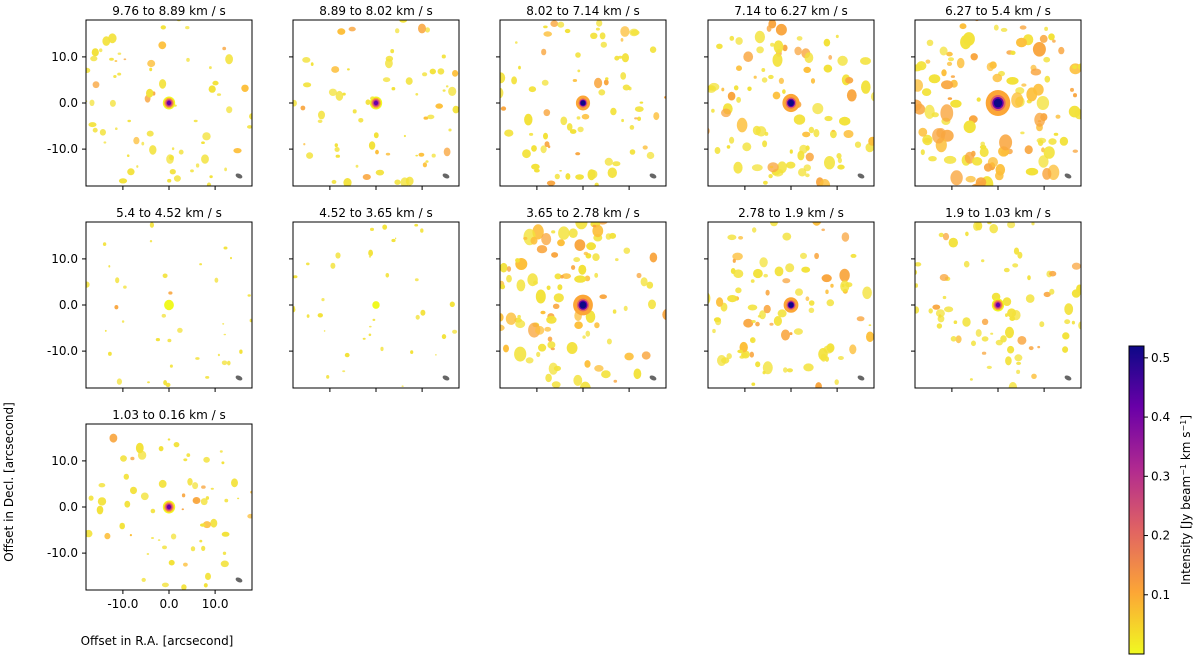 The height and width of the screenshot is (655, 1200). Describe the element at coordinates (168, 604) in the screenshot. I see `x-tick-label: 0.0` at that location.